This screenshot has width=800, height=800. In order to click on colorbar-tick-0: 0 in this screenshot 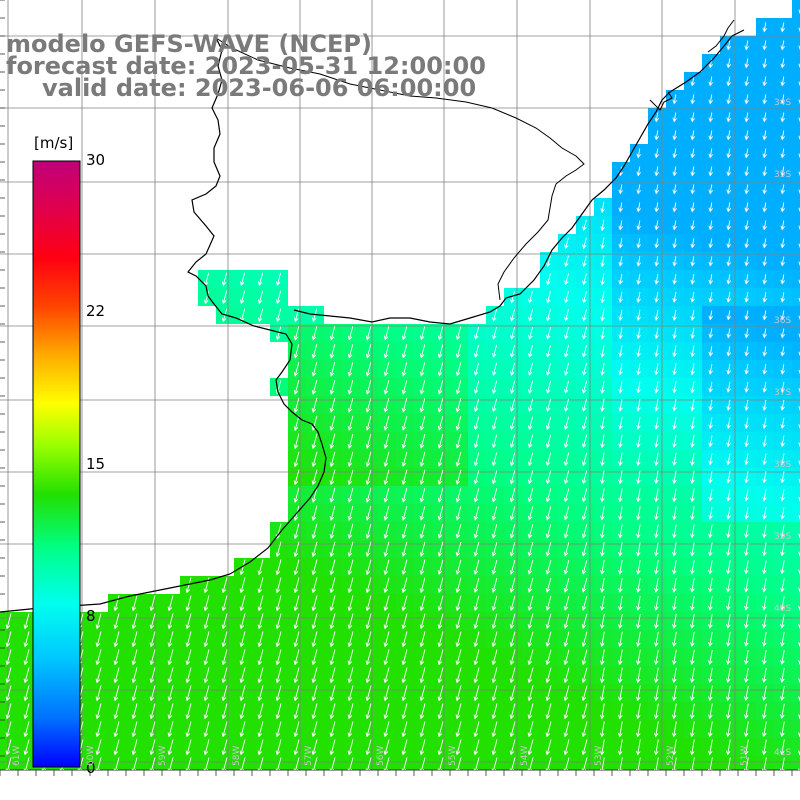, I will do `click(91, 768)`.